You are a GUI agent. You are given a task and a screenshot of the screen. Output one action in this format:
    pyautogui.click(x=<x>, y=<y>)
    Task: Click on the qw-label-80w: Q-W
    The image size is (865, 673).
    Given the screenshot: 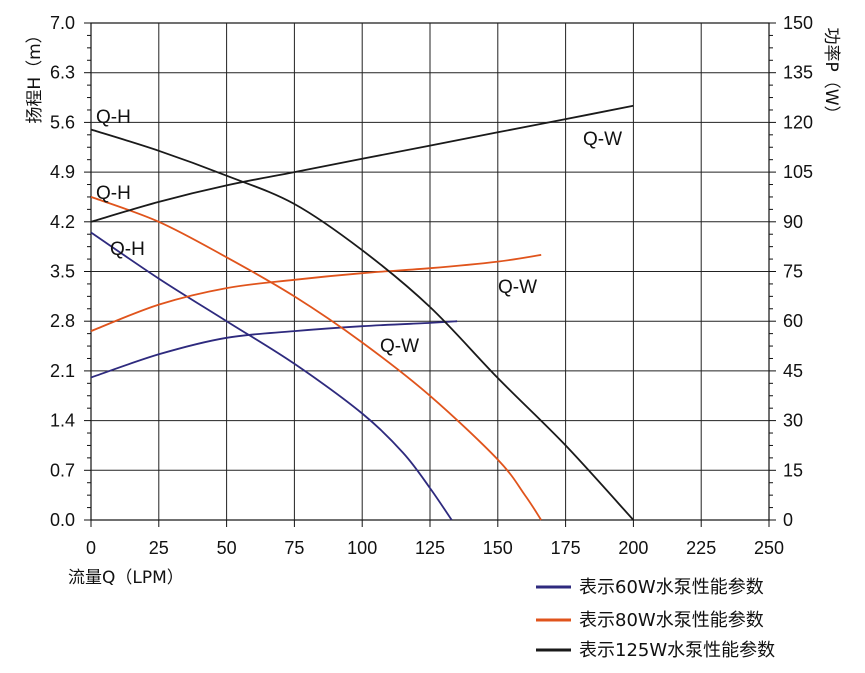 What is the action you would take?
    pyautogui.click(x=517, y=287)
    